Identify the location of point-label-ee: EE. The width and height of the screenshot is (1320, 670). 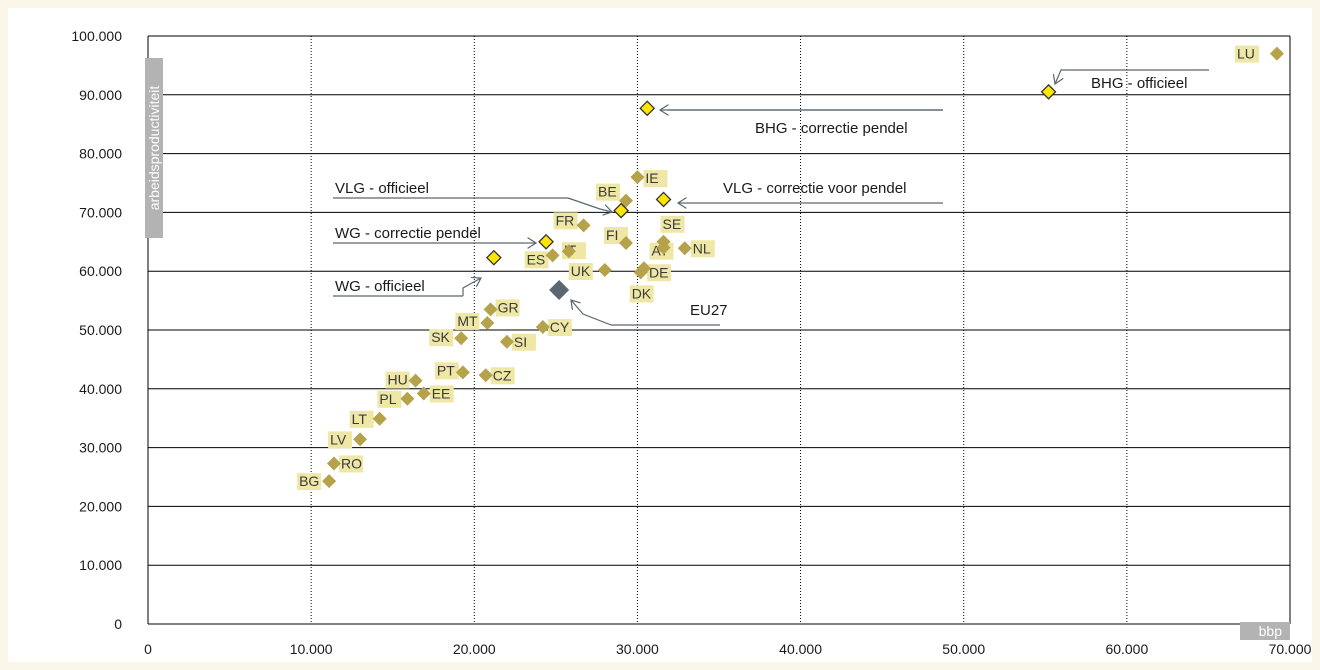
(441, 394).